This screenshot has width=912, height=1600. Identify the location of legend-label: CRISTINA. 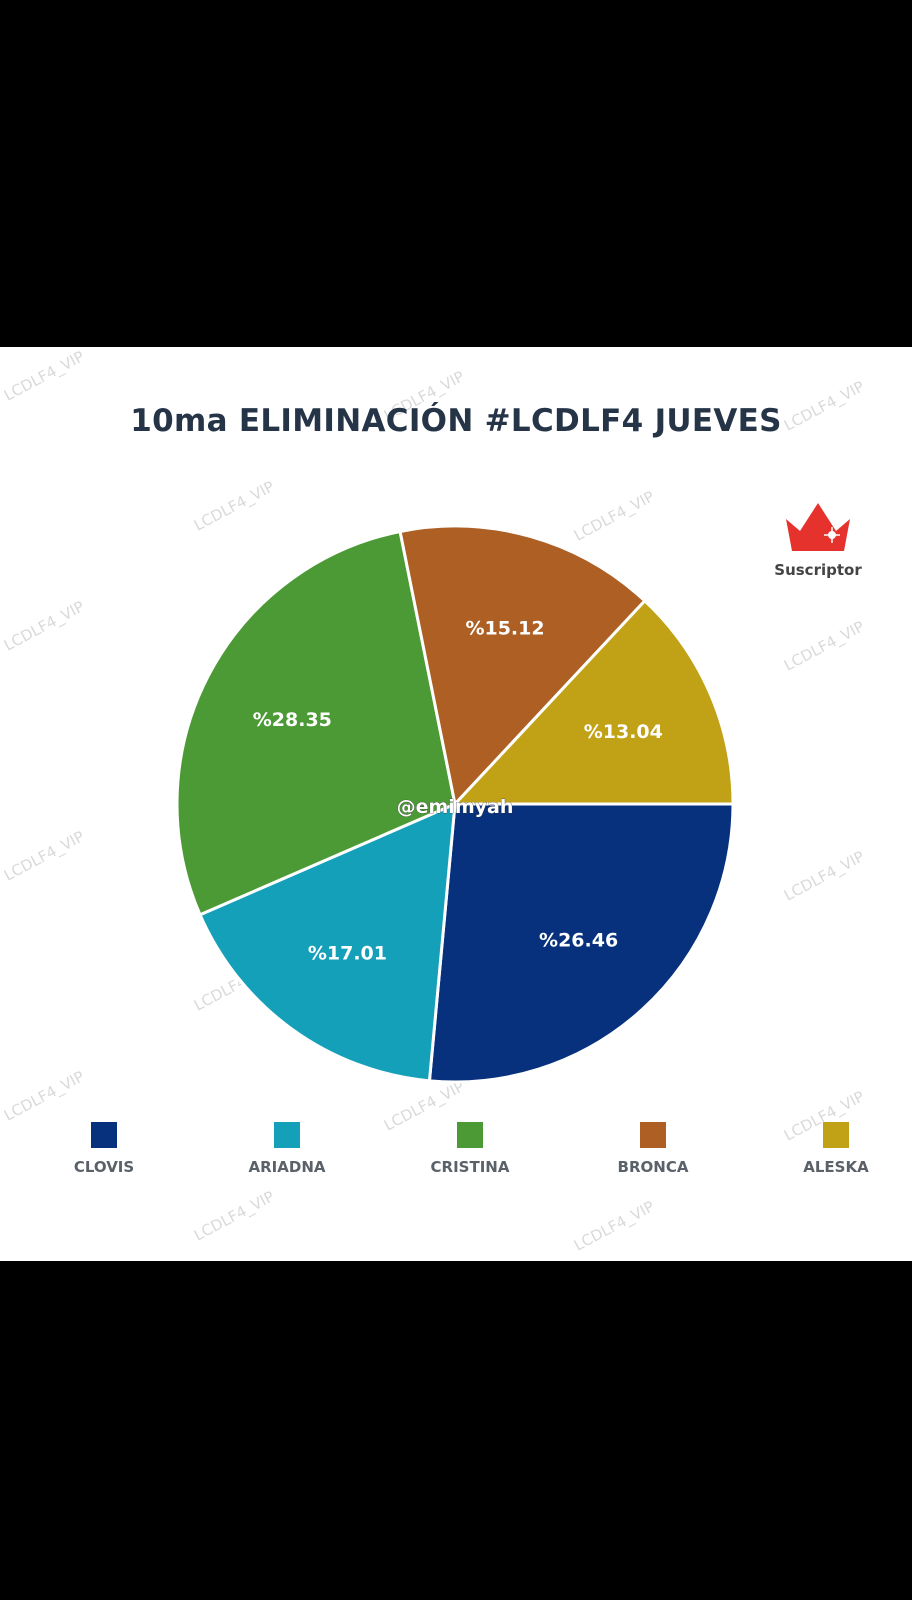
(470, 1167).